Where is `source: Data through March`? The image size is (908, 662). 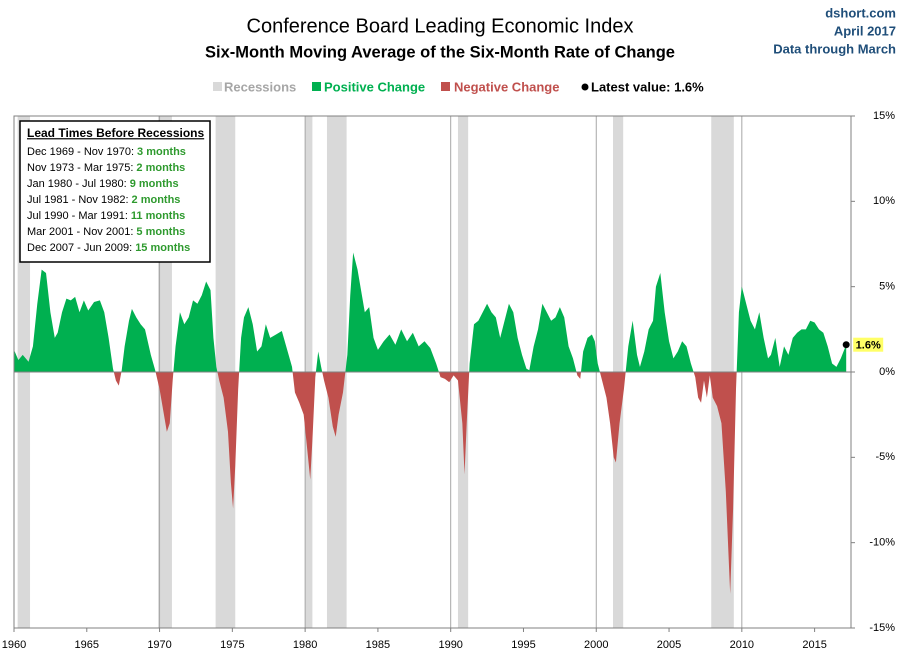 source: Data through March is located at coordinates (834, 48).